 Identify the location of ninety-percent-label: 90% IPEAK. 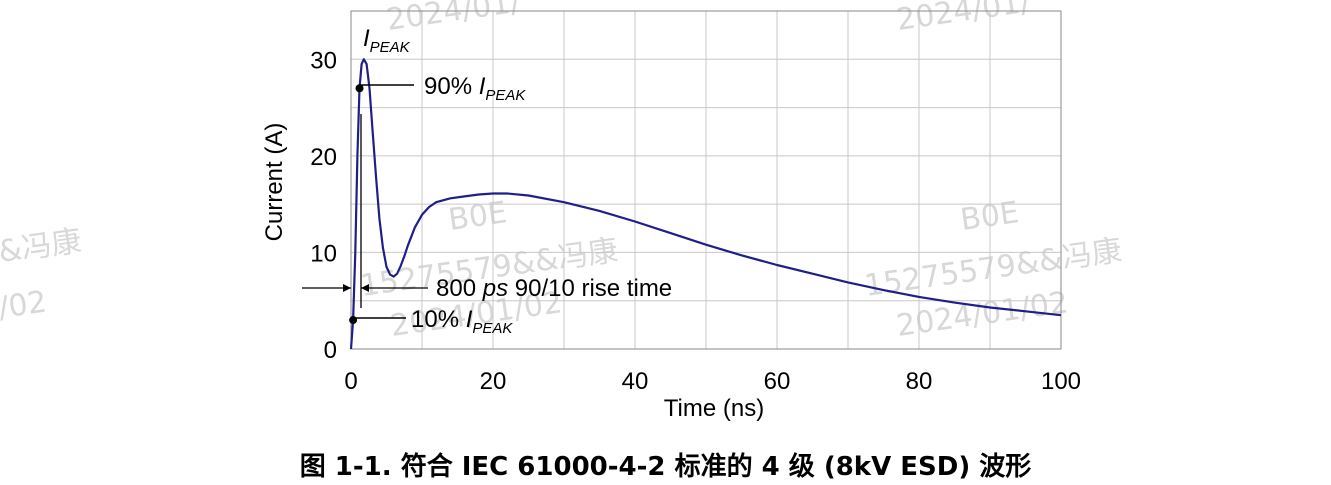
(475, 88).